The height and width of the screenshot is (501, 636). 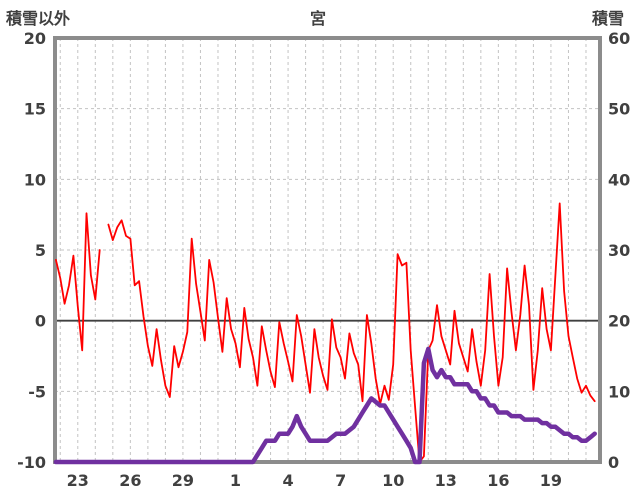 I want to click on right-axis-title: 積雪, so click(x=607, y=18).